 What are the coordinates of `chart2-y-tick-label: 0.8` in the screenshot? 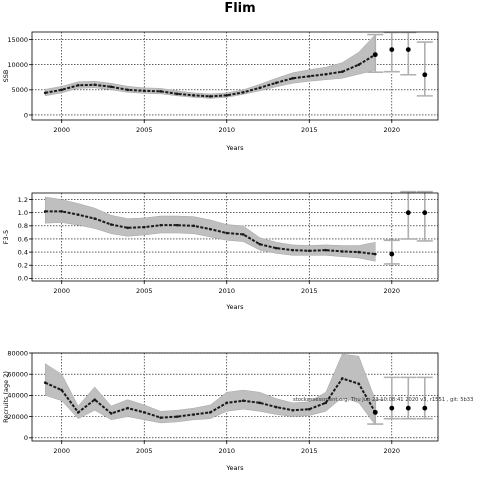 It's located at (23, 226).